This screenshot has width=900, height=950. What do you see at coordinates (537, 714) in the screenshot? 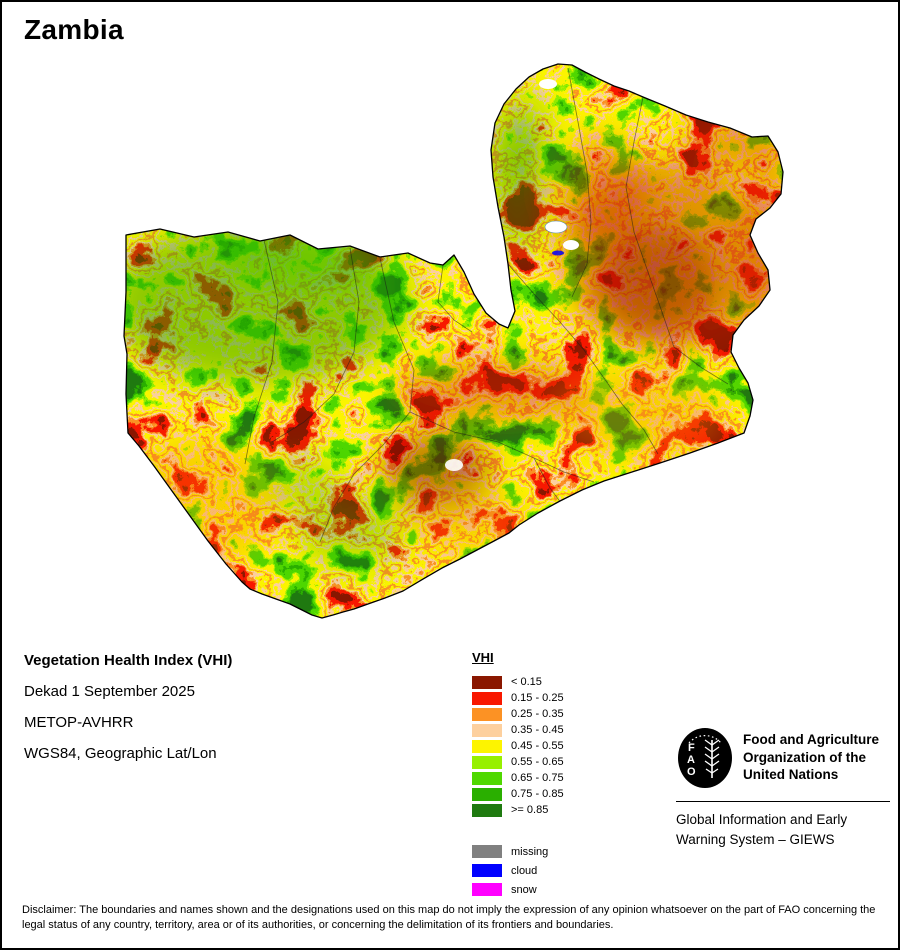
I see `legend-class-label: 0.25 - 0.35` at bounding box center [537, 714].